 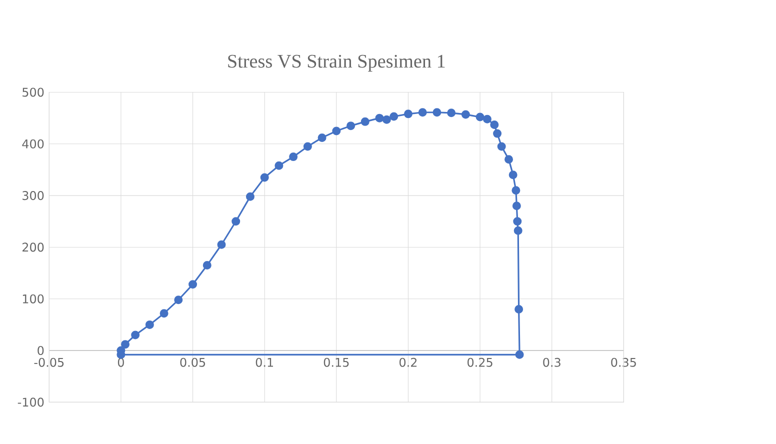 What do you see at coordinates (41, 351) in the screenshot?
I see `y-tick-label: 0` at bounding box center [41, 351].